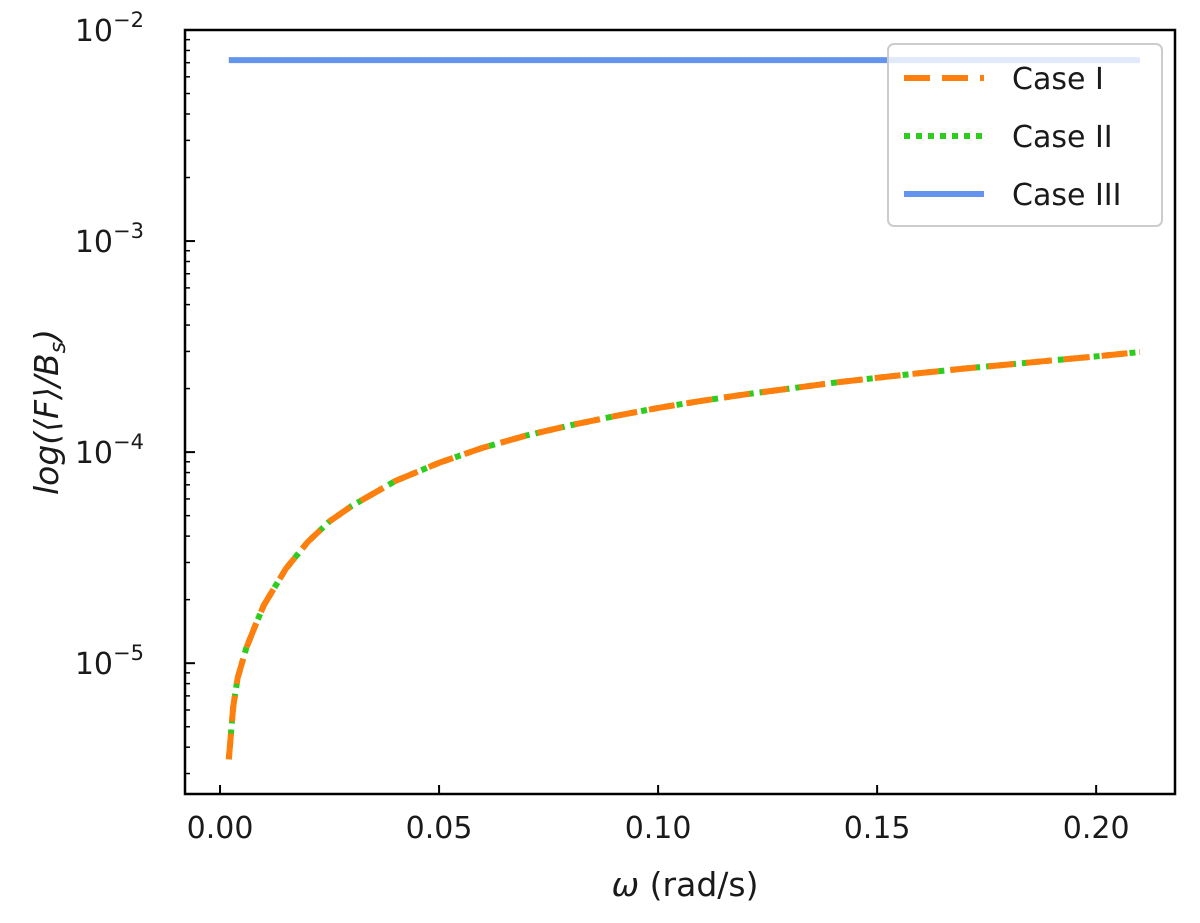 This screenshot has height=923, width=1200. I want to click on x-axis-symbol: ω, so click(626, 884).